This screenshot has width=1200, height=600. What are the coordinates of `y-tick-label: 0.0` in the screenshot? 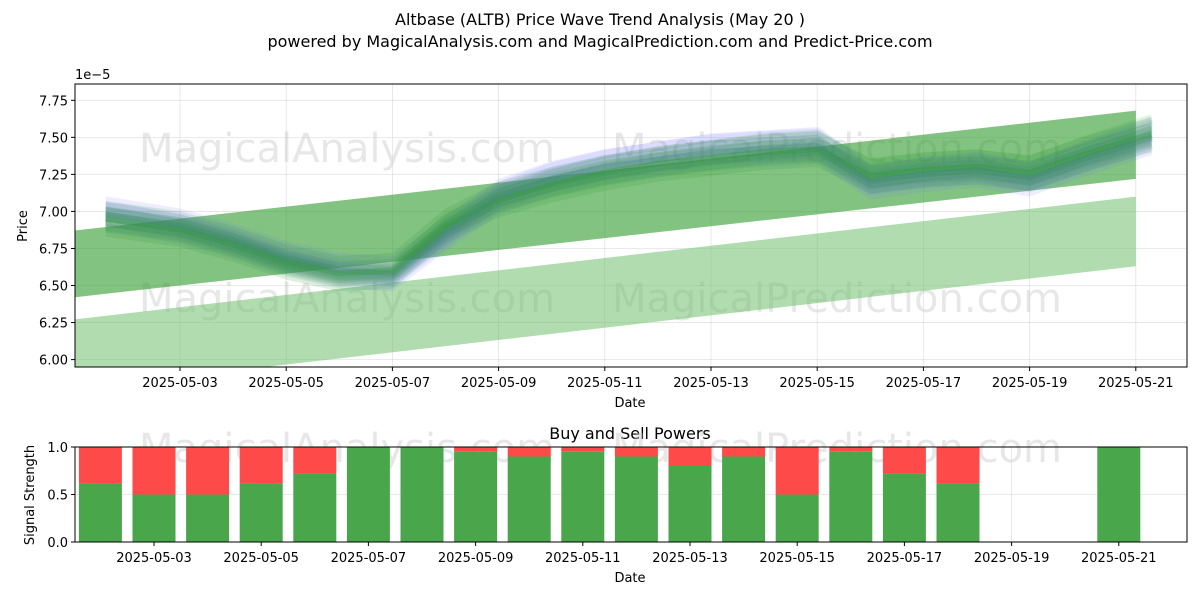 It's located at (57, 543).